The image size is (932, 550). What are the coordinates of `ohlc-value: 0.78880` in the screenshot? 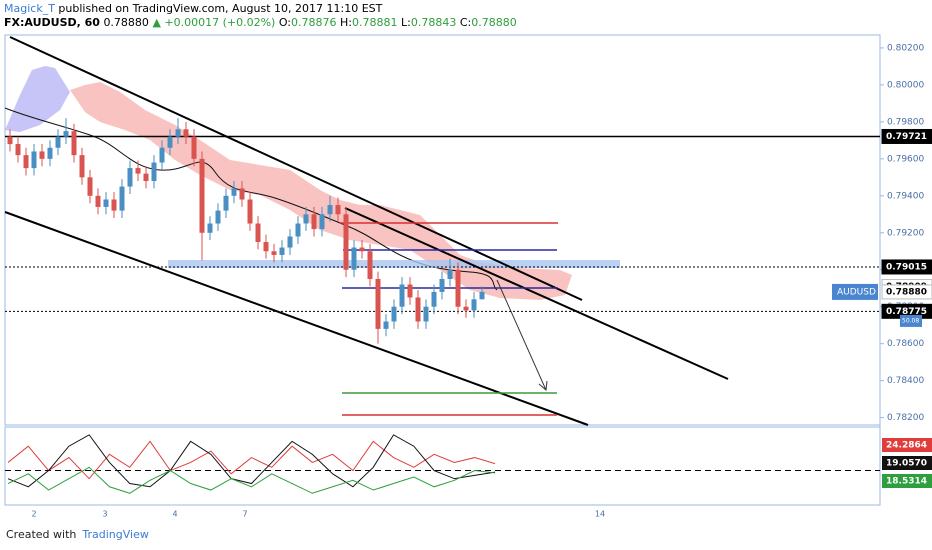 It's located at (494, 22).